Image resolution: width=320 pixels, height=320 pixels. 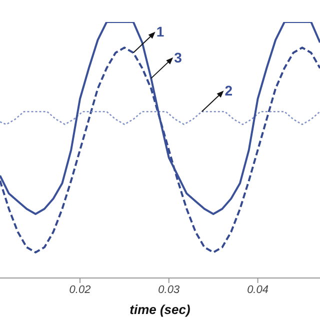 I want to click on x-tick-label: 0.03, so click(x=169, y=290).